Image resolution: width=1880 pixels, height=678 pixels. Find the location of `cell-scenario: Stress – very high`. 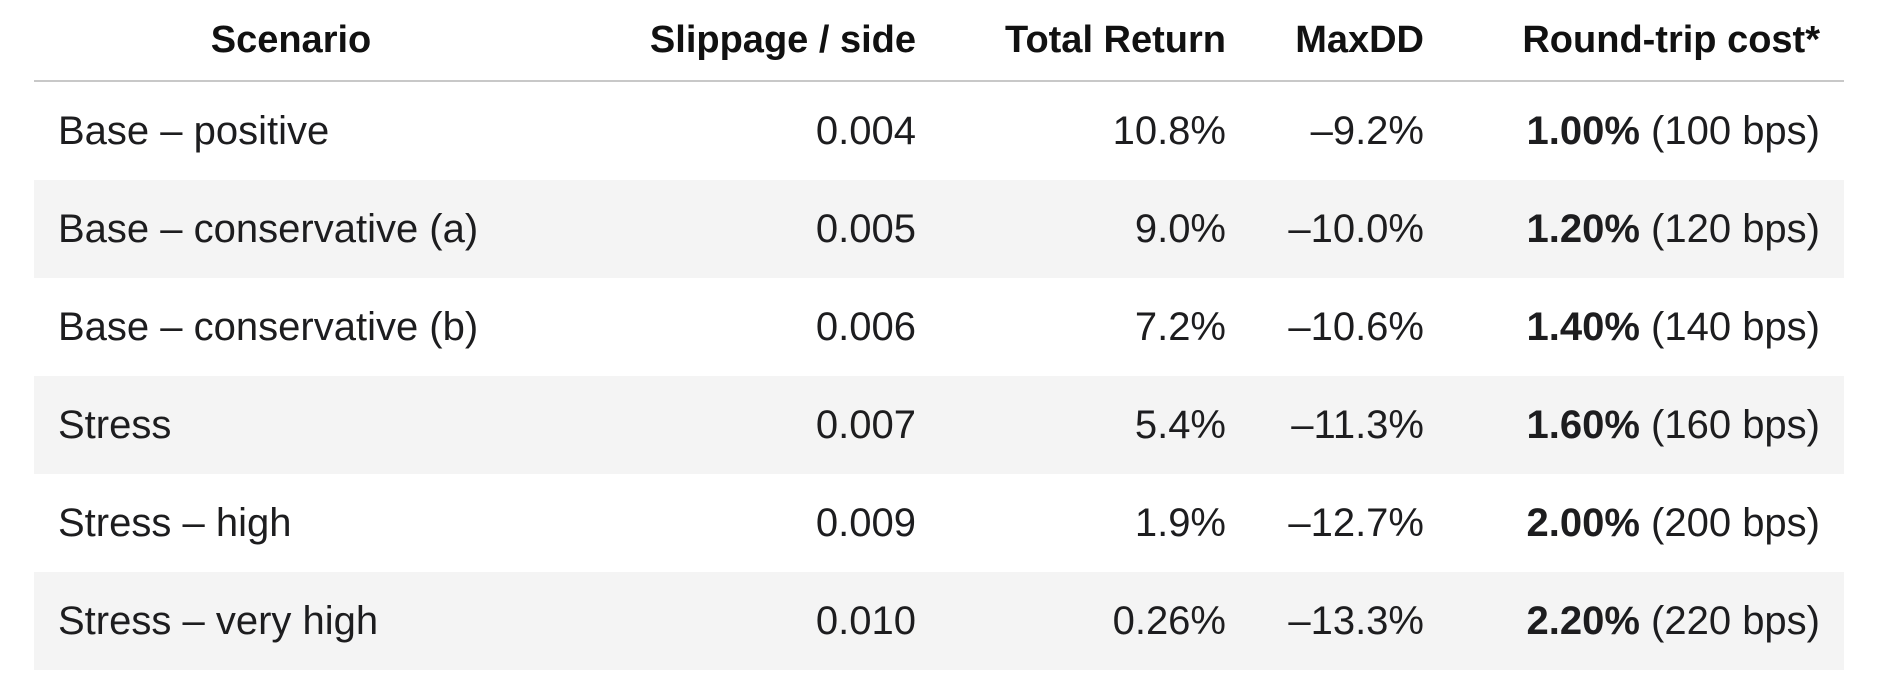

cell-scenario: Stress – very high is located at coordinates (291, 621).